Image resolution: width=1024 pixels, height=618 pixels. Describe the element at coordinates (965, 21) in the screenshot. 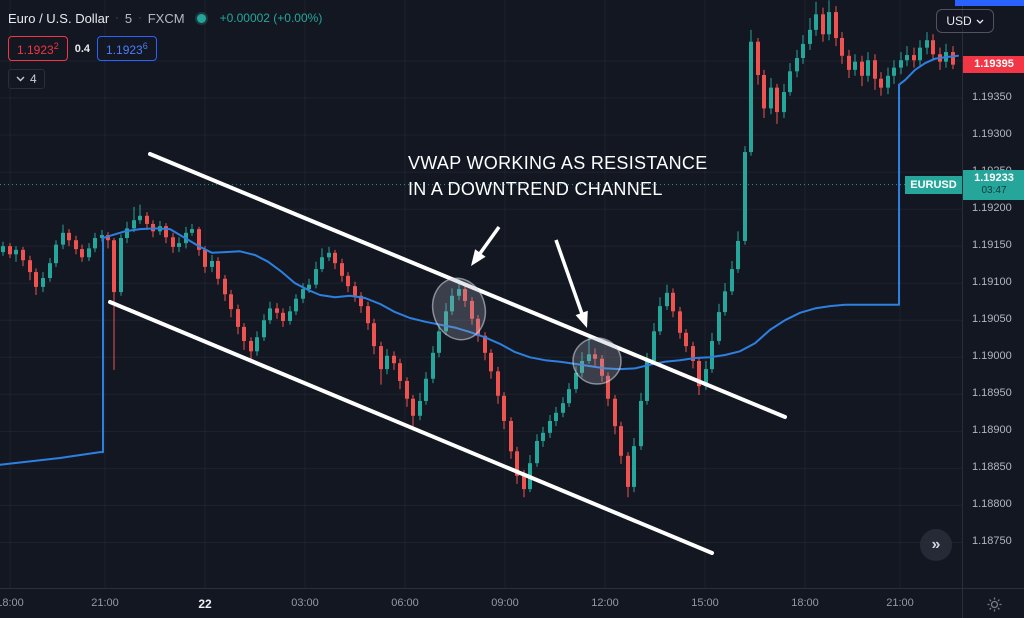

I see `currency-dropdown-button: USD` at that location.